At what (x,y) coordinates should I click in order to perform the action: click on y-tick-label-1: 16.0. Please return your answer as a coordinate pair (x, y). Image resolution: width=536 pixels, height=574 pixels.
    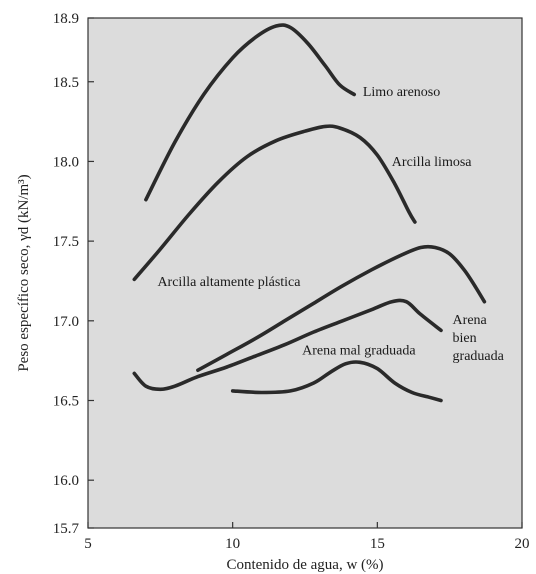
    Looking at the image, I should click on (66, 481).